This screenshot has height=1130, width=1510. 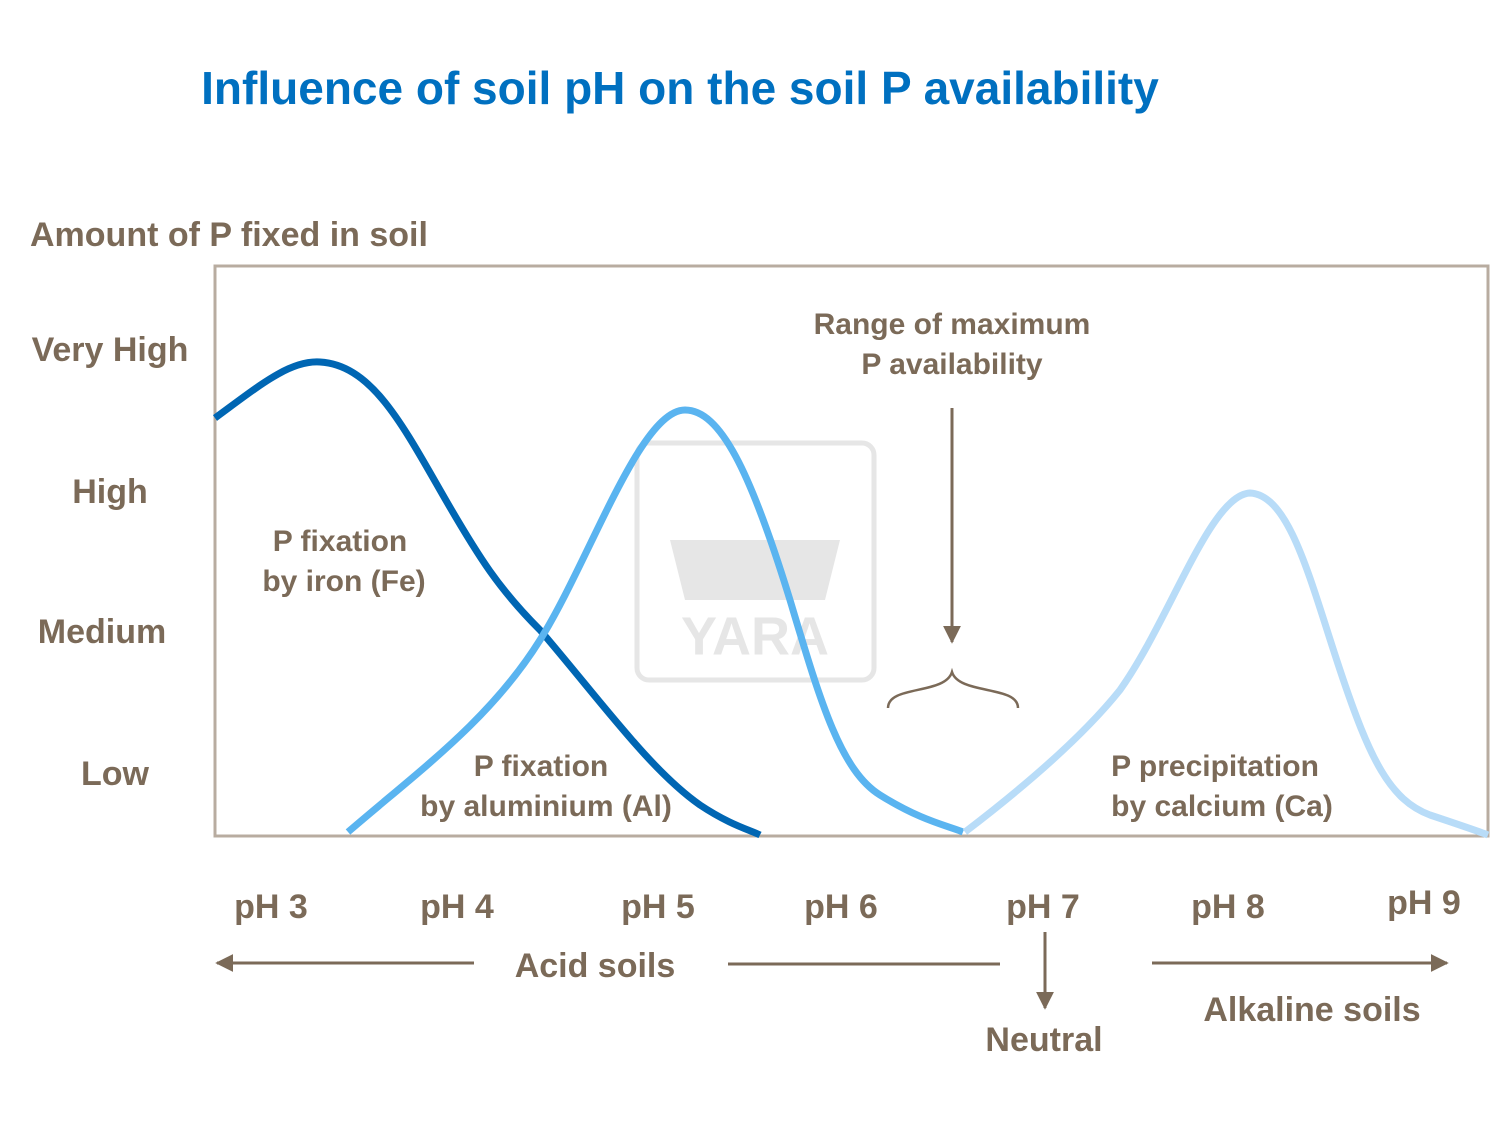 I want to click on annotation: Range of maximum, so click(x=952, y=324).